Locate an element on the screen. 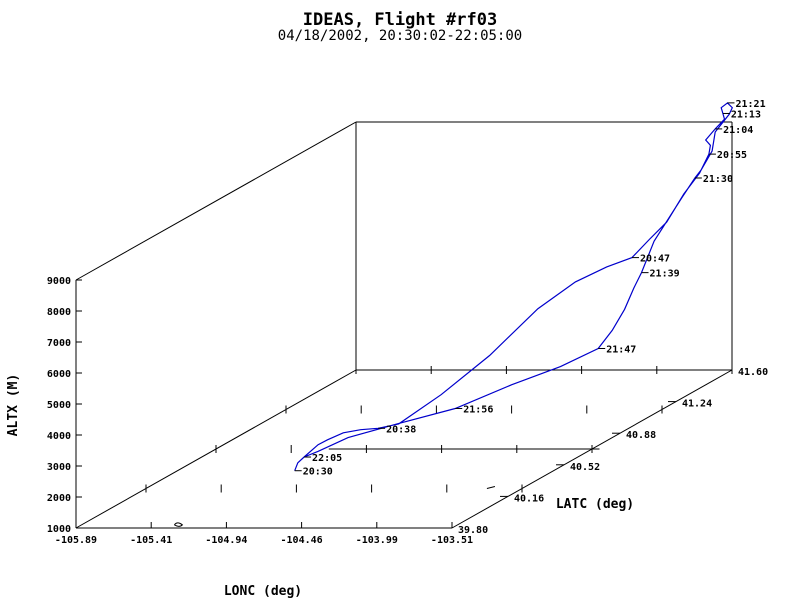 The width and height of the screenshot is (800, 605). x-tick-label: -105.89 is located at coordinates (76, 540).